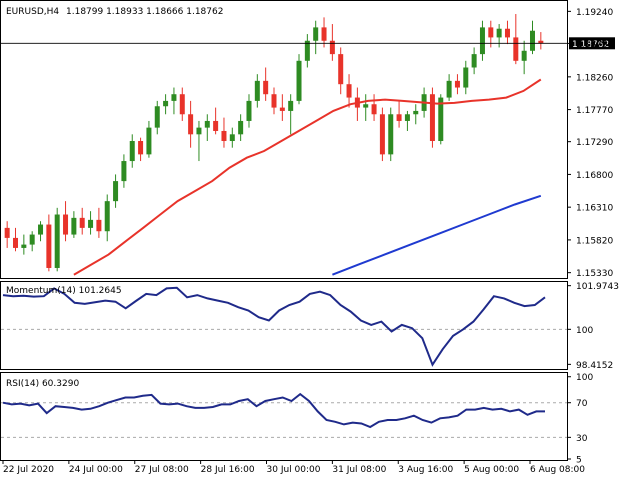  Describe the element at coordinates (557, 470) in the screenshot. I see `time-tick-label: 6 Aug 08:00` at that location.